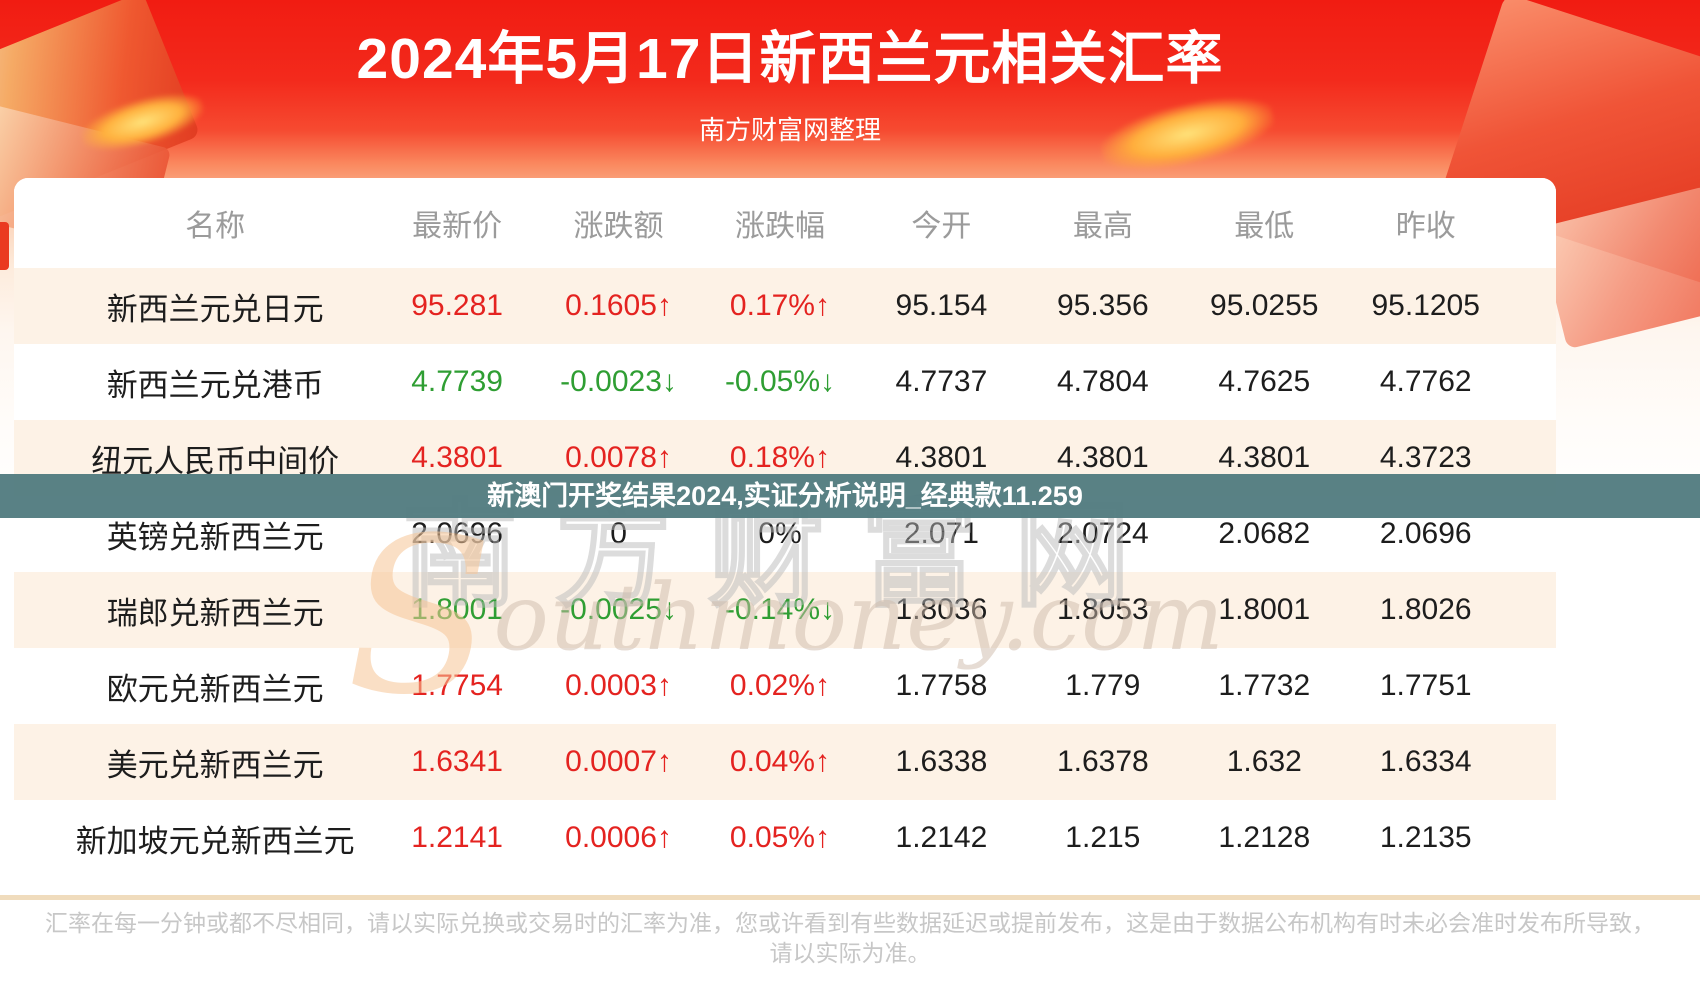 Image resolution: width=1700 pixels, height=1000 pixels. What do you see at coordinates (1102, 609) in the screenshot?
I see `high-cell: 1.8053` at bounding box center [1102, 609].